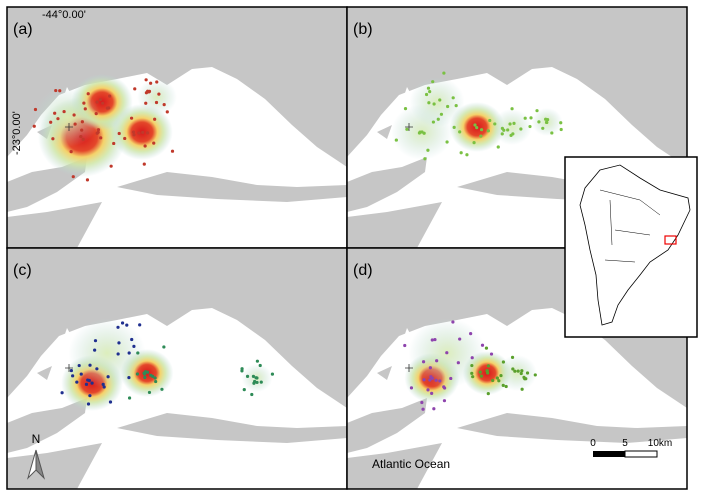  Describe the element at coordinates (22, 270) in the screenshot. I see `panel-label: (c)` at that location.